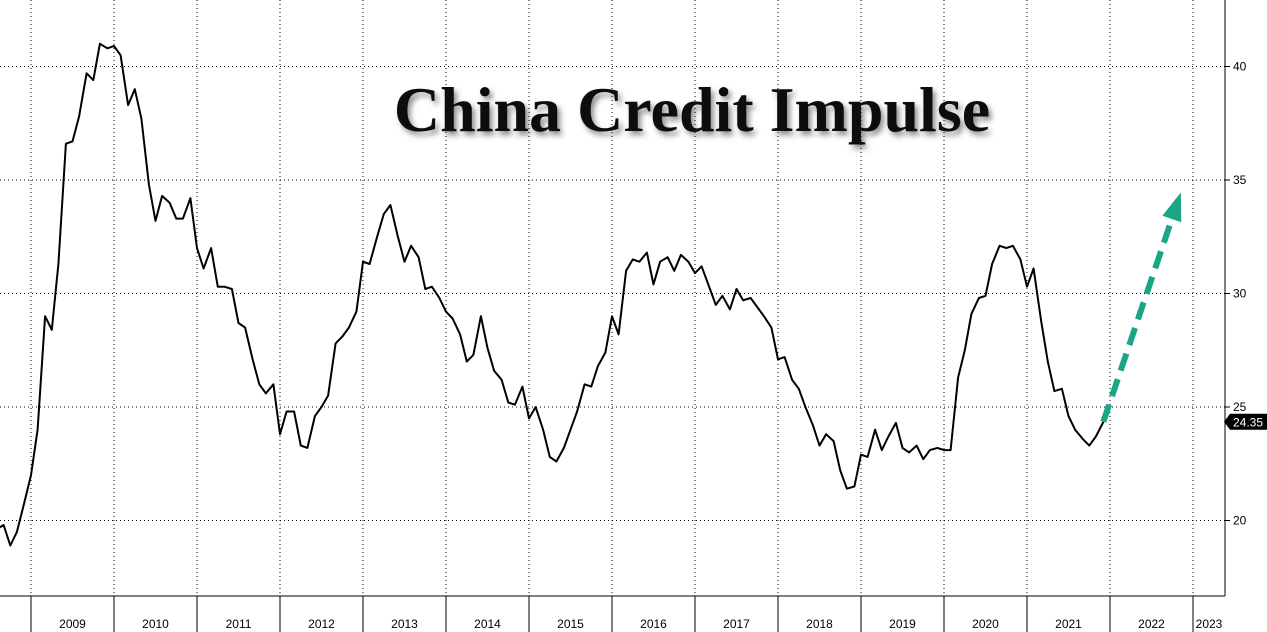 The height and width of the screenshot is (632, 1267). What do you see at coordinates (570, 624) in the screenshot?
I see `x-tick-label: 2015` at bounding box center [570, 624].